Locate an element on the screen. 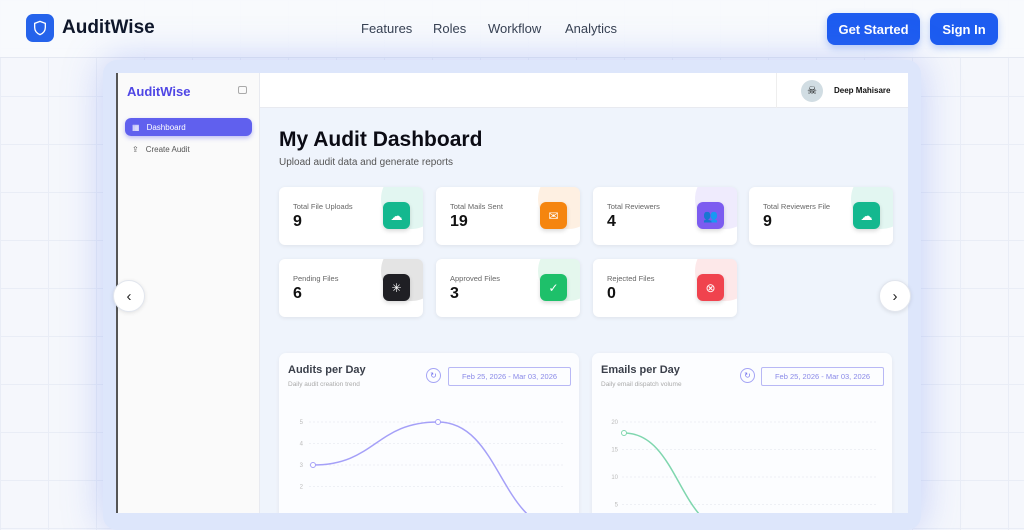 Image resolution: width=1024 pixels, height=530 pixels. stat-label: Rejected Files is located at coordinates (631, 278).